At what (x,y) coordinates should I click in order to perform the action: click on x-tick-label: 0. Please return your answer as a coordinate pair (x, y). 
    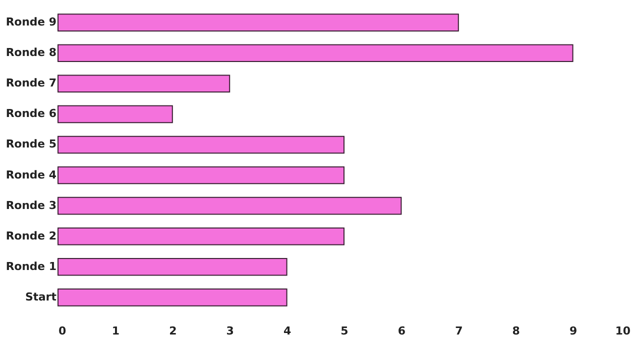
    Looking at the image, I should click on (62, 331).